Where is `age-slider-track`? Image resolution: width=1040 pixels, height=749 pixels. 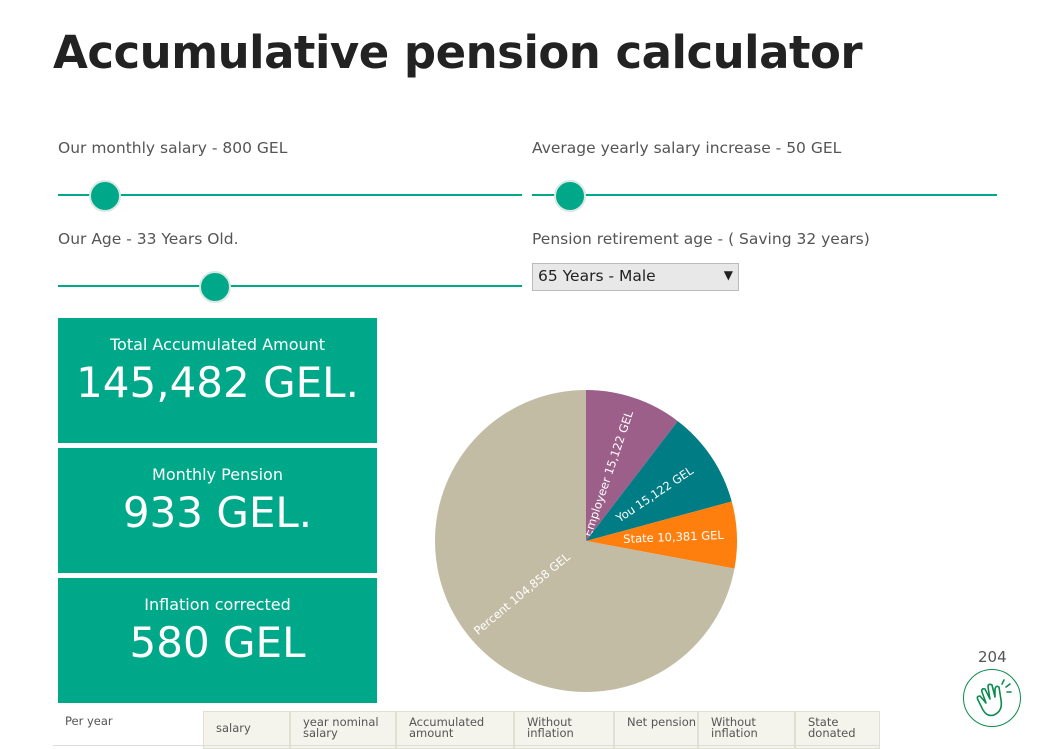 age-slider-track is located at coordinates (290, 286).